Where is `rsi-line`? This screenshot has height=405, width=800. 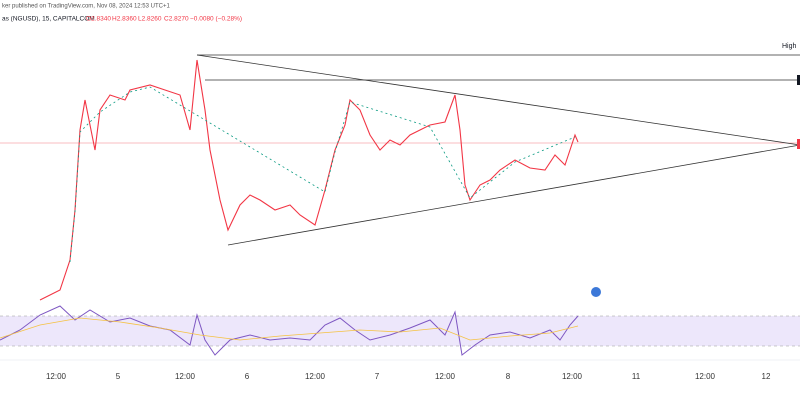
rsi-line is located at coordinates (289, 330).